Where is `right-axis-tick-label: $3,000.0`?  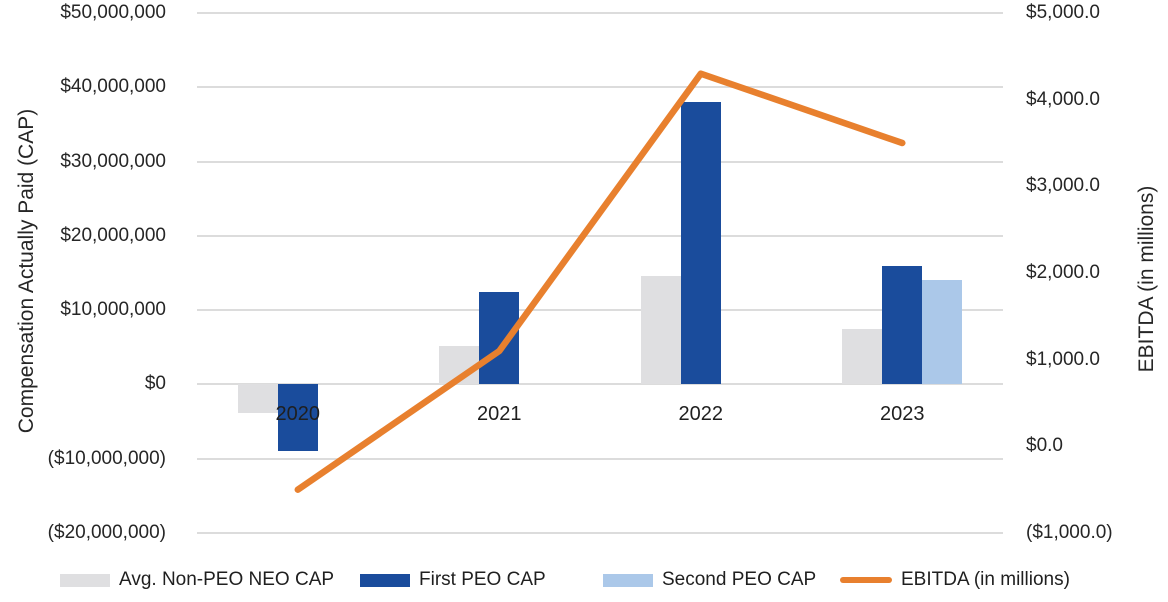
right-axis-tick-label: $3,000.0 is located at coordinates (1063, 186).